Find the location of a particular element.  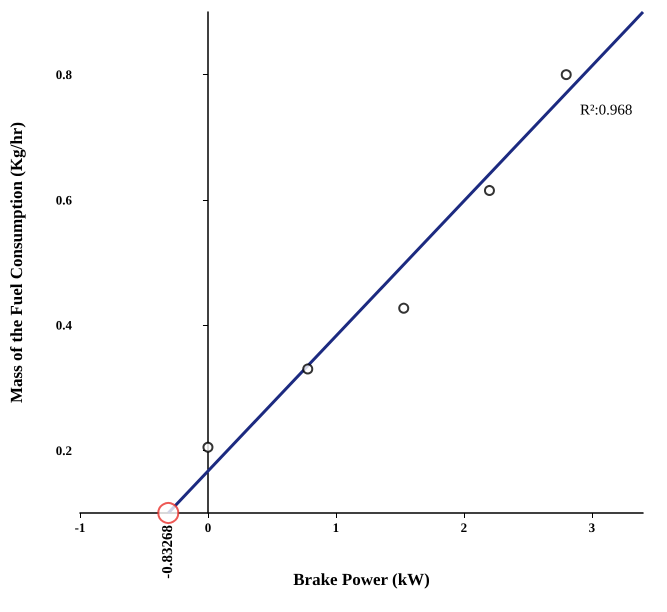

y-axis-title: Mass of the Fuel Consumption (Kg/hr) is located at coordinates (16, 262).